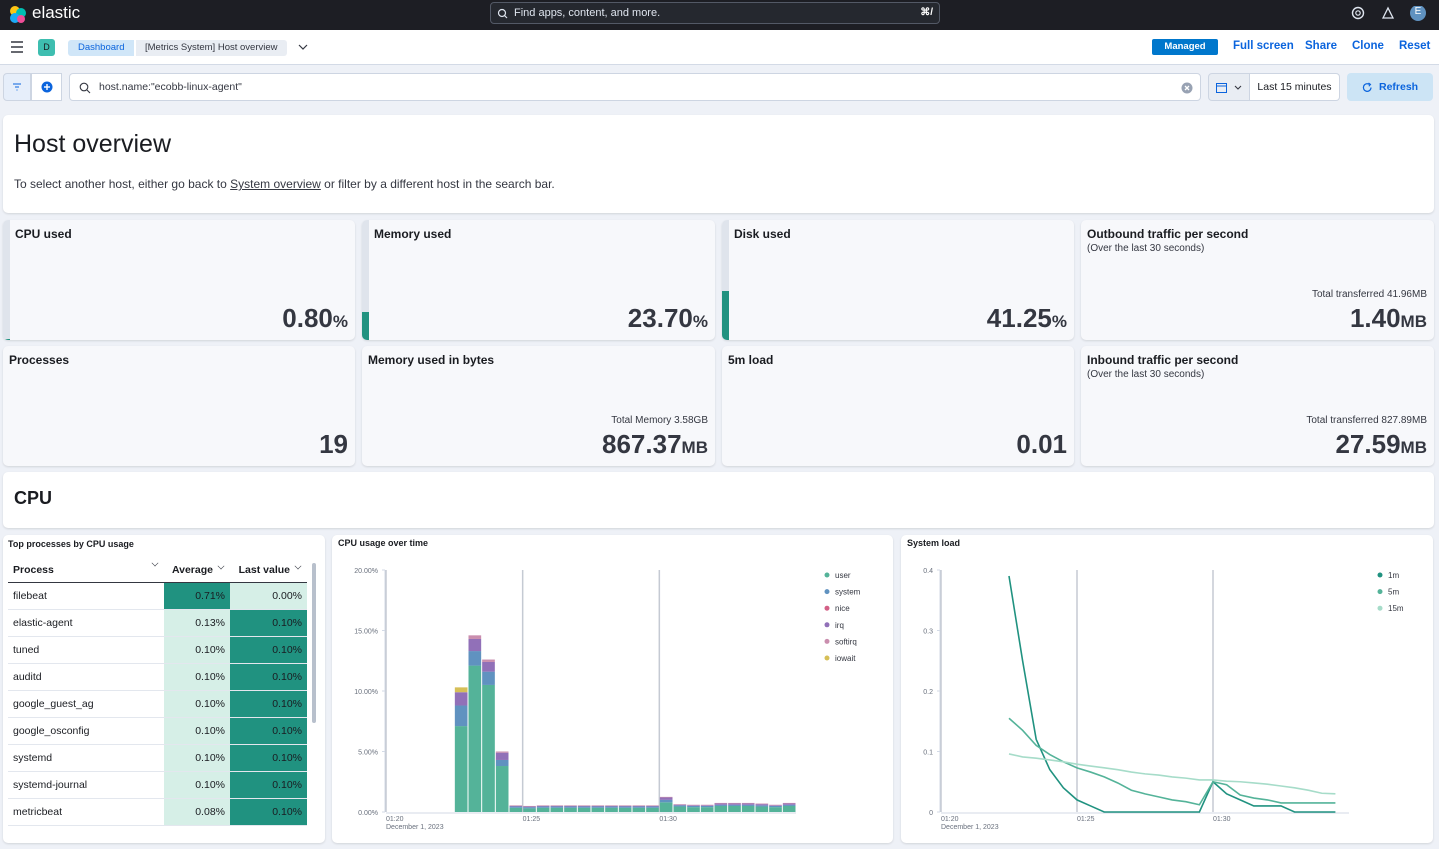  I want to click on chevron, so click(303, 47).